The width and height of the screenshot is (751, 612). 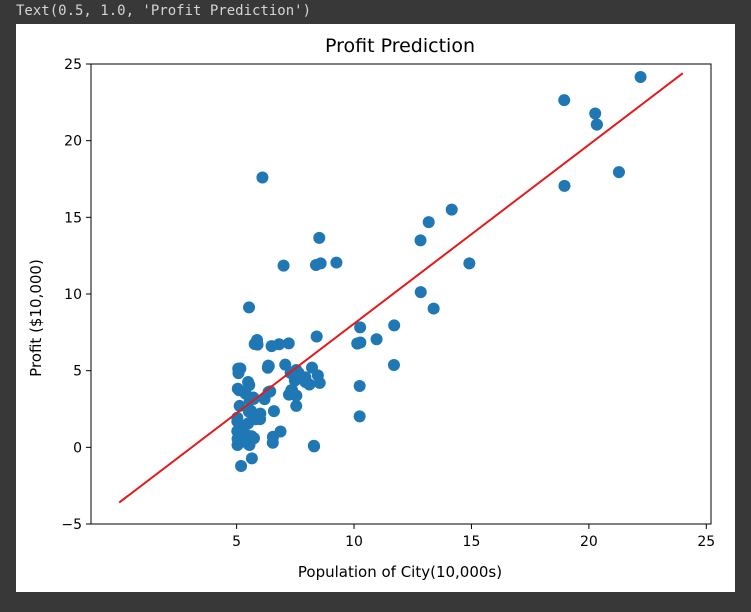 I want to click on x-tick-label: 5, so click(x=236, y=542).